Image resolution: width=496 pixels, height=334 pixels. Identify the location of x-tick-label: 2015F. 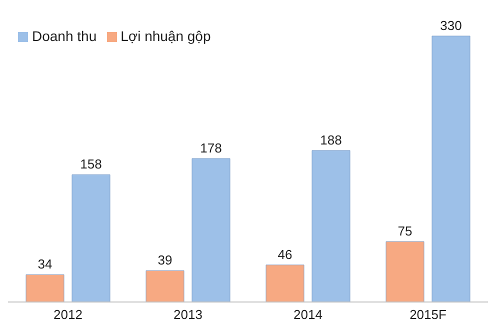
(428, 314).